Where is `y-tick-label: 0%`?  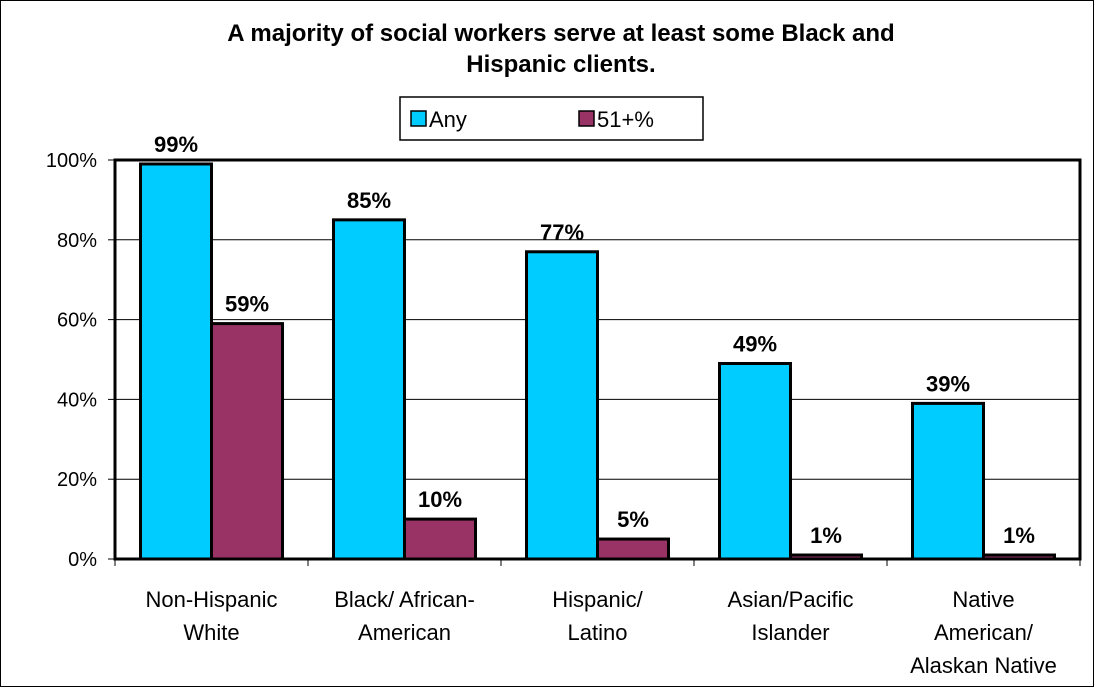 y-tick-label: 0% is located at coordinates (82, 560).